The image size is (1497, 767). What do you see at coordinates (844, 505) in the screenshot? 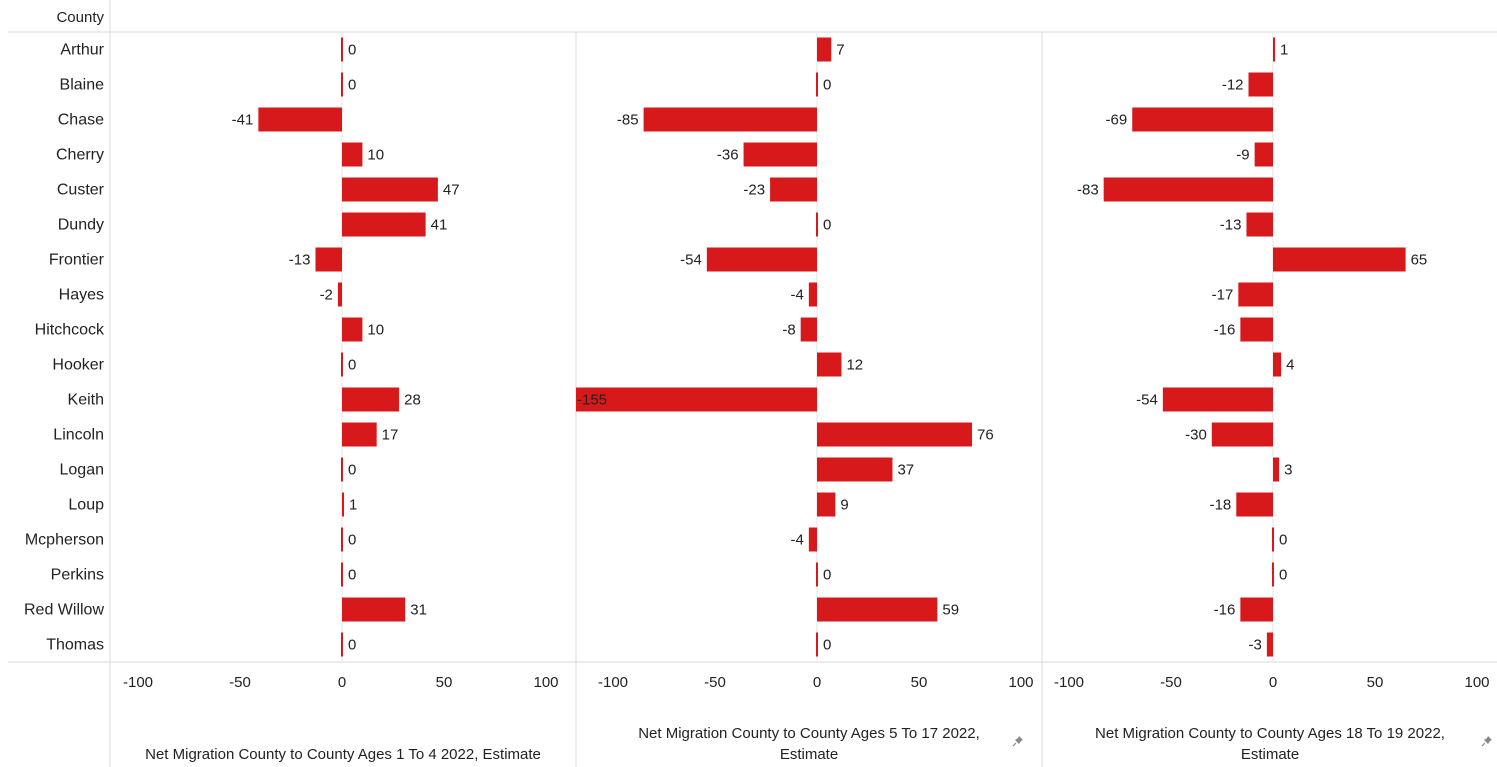
I see `data-label: 9` at bounding box center [844, 505].